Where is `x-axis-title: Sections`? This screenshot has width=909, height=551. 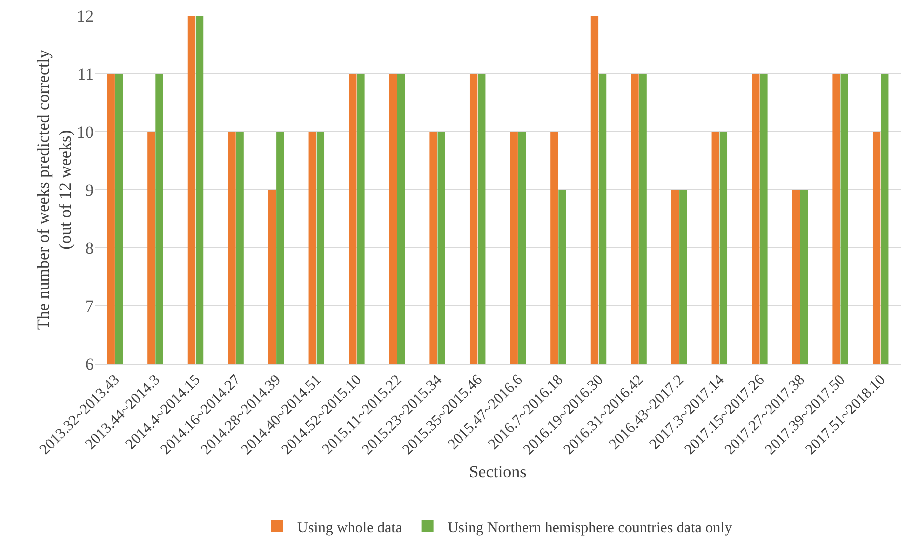
x-axis-title: Sections is located at coordinates (498, 472).